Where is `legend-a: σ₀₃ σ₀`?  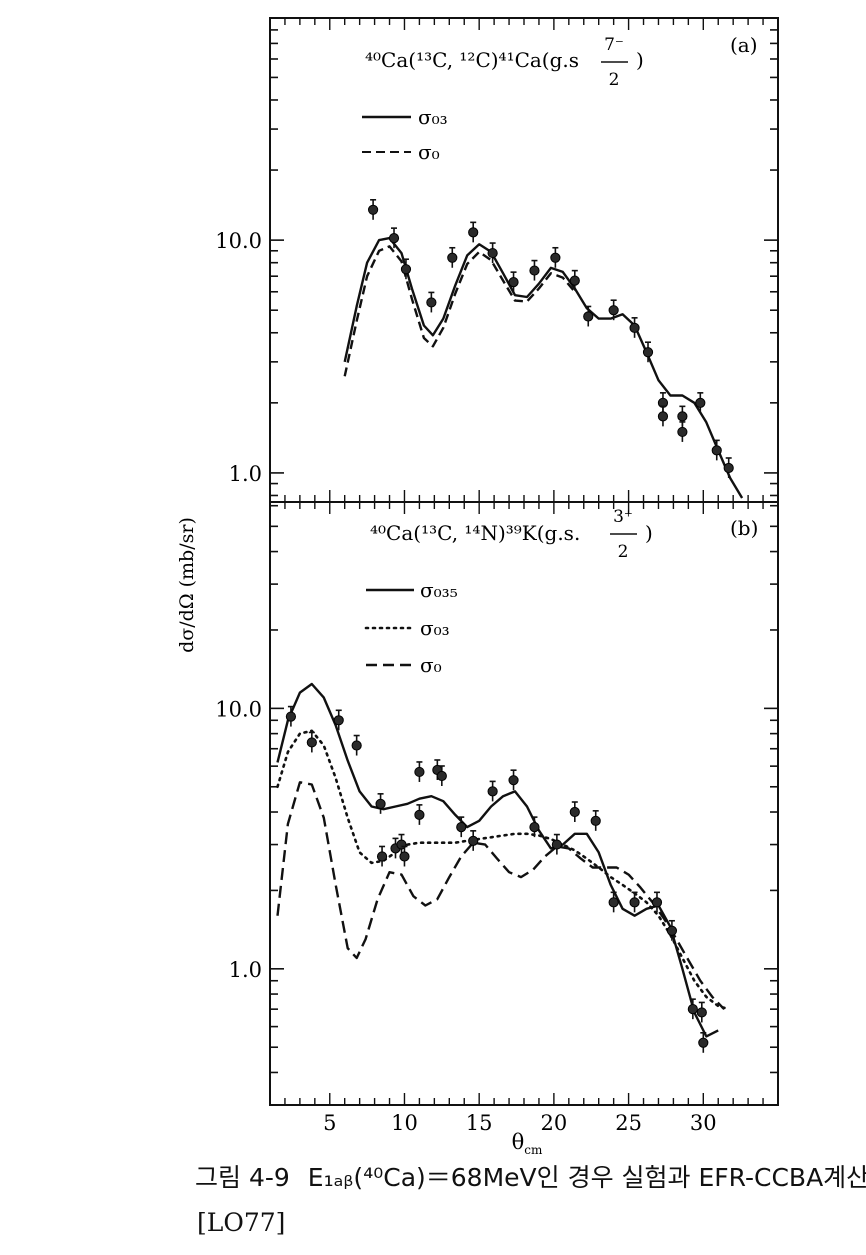 legend-a: σ₀₃ σ₀ is located at coordinates (405, 134).